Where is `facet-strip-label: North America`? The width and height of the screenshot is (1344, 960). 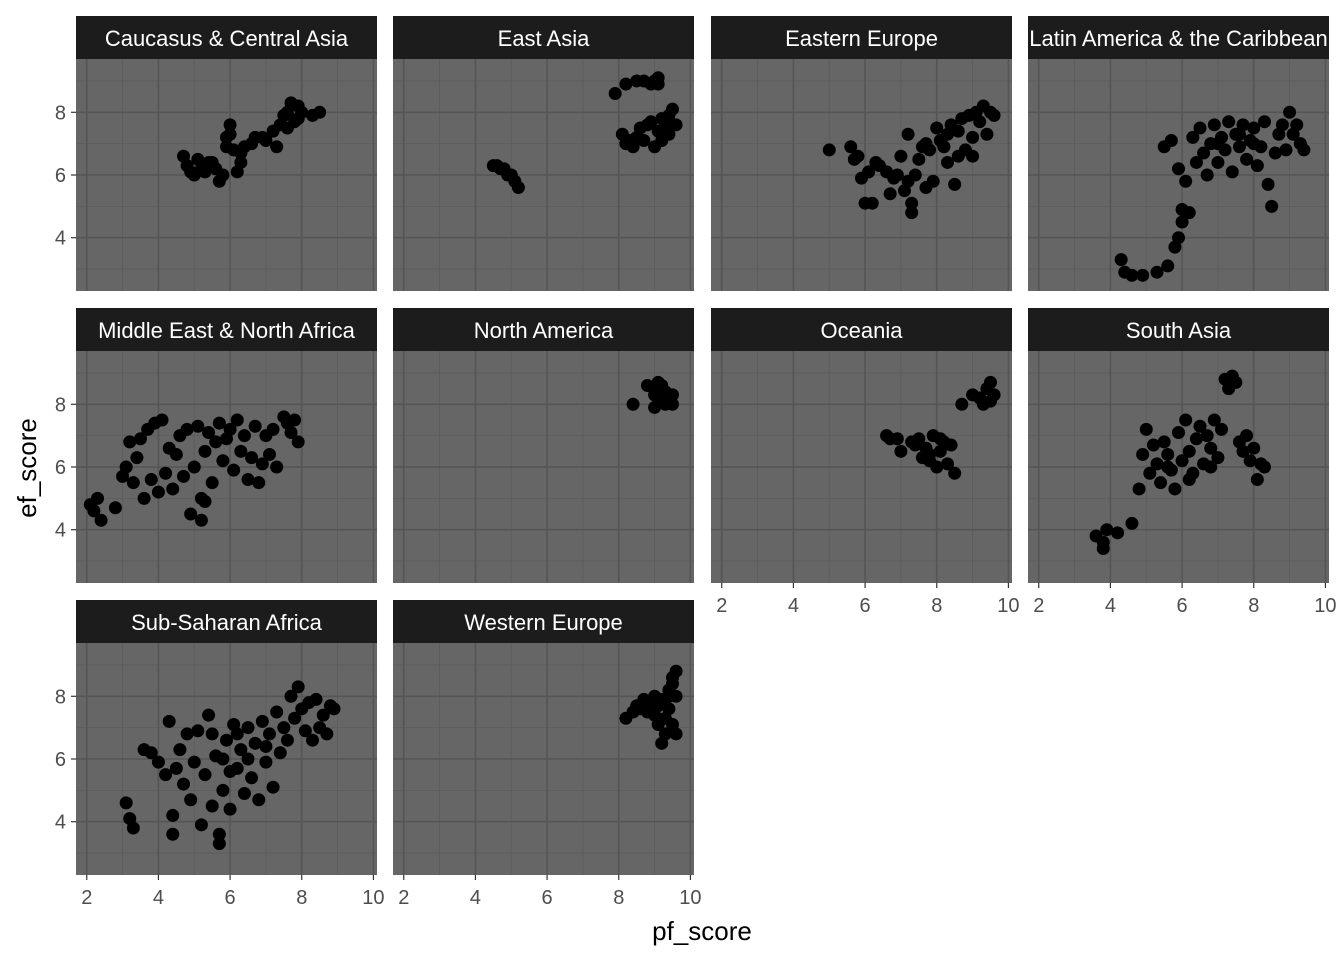
facet-strip-label: North America is located at coordinates (544, 330).